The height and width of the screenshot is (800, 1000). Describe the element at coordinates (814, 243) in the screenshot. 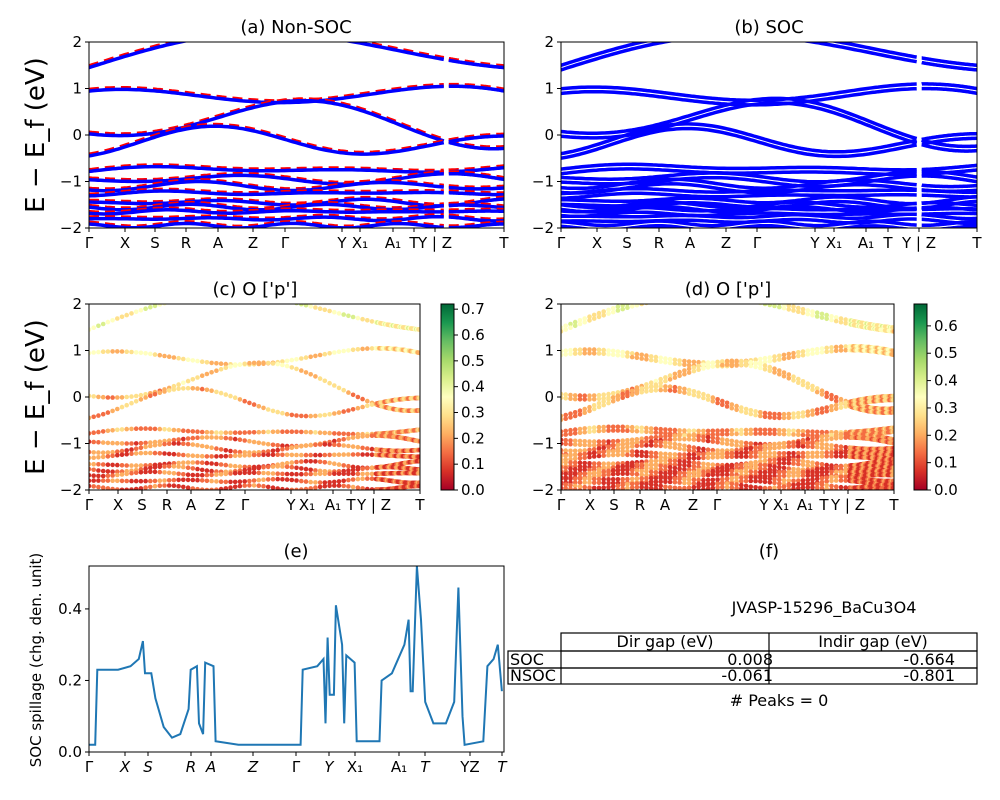

I see `x-tick-label: Y` at that location.